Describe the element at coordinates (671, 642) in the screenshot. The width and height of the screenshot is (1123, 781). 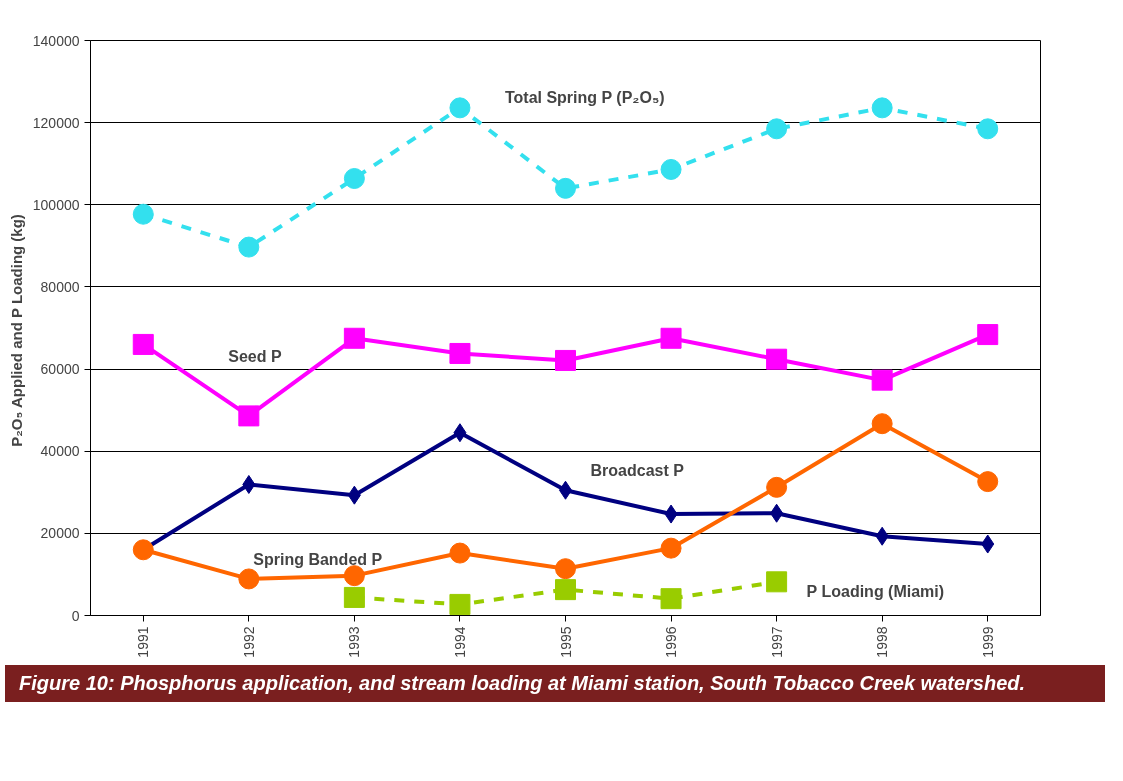
I see `x-tick-label: 1996` at that location.